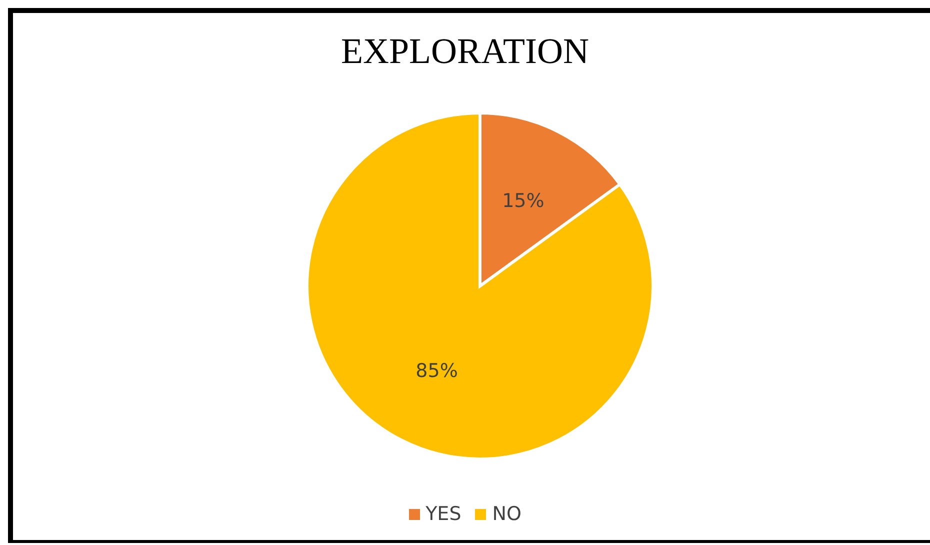 This screenshot has height=545, width=930. What do you see at coordinates (443, 514) in the screenshot?
I see `legend-label: YES` at bounding box center [443, 514].